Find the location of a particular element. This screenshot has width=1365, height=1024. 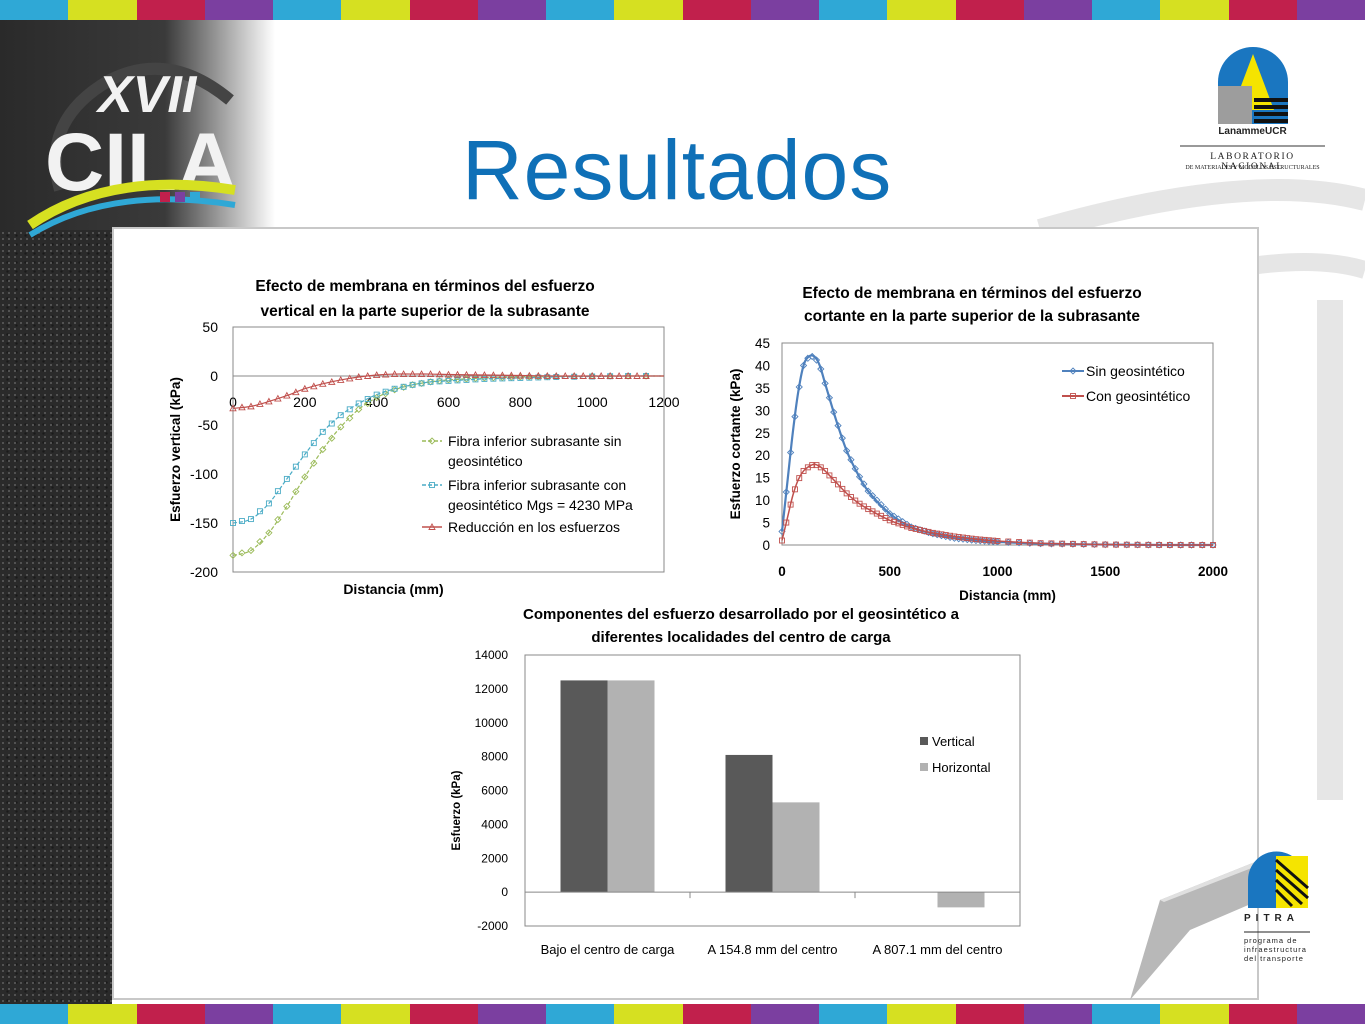

y-tick-label: 14000 is located at coordinates (492, 655).